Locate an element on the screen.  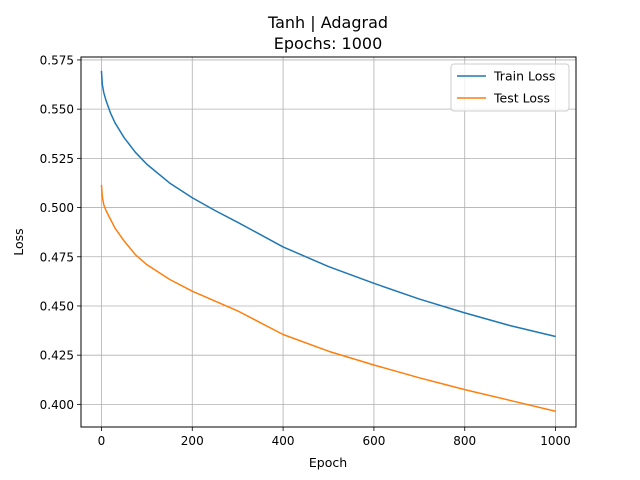
y-axis-label: Loss is located at coordinates (18, 241).